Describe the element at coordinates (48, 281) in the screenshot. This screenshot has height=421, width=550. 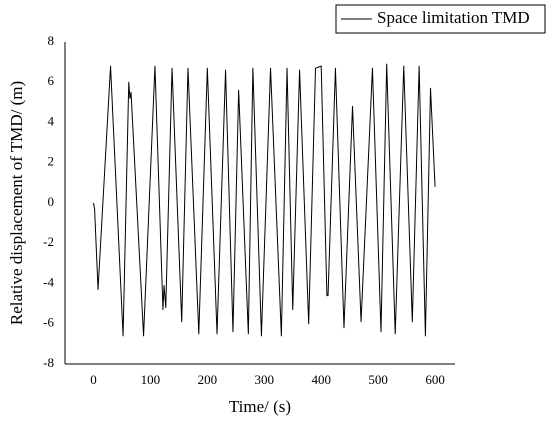
I see `y-tick-label: -4` at that location.